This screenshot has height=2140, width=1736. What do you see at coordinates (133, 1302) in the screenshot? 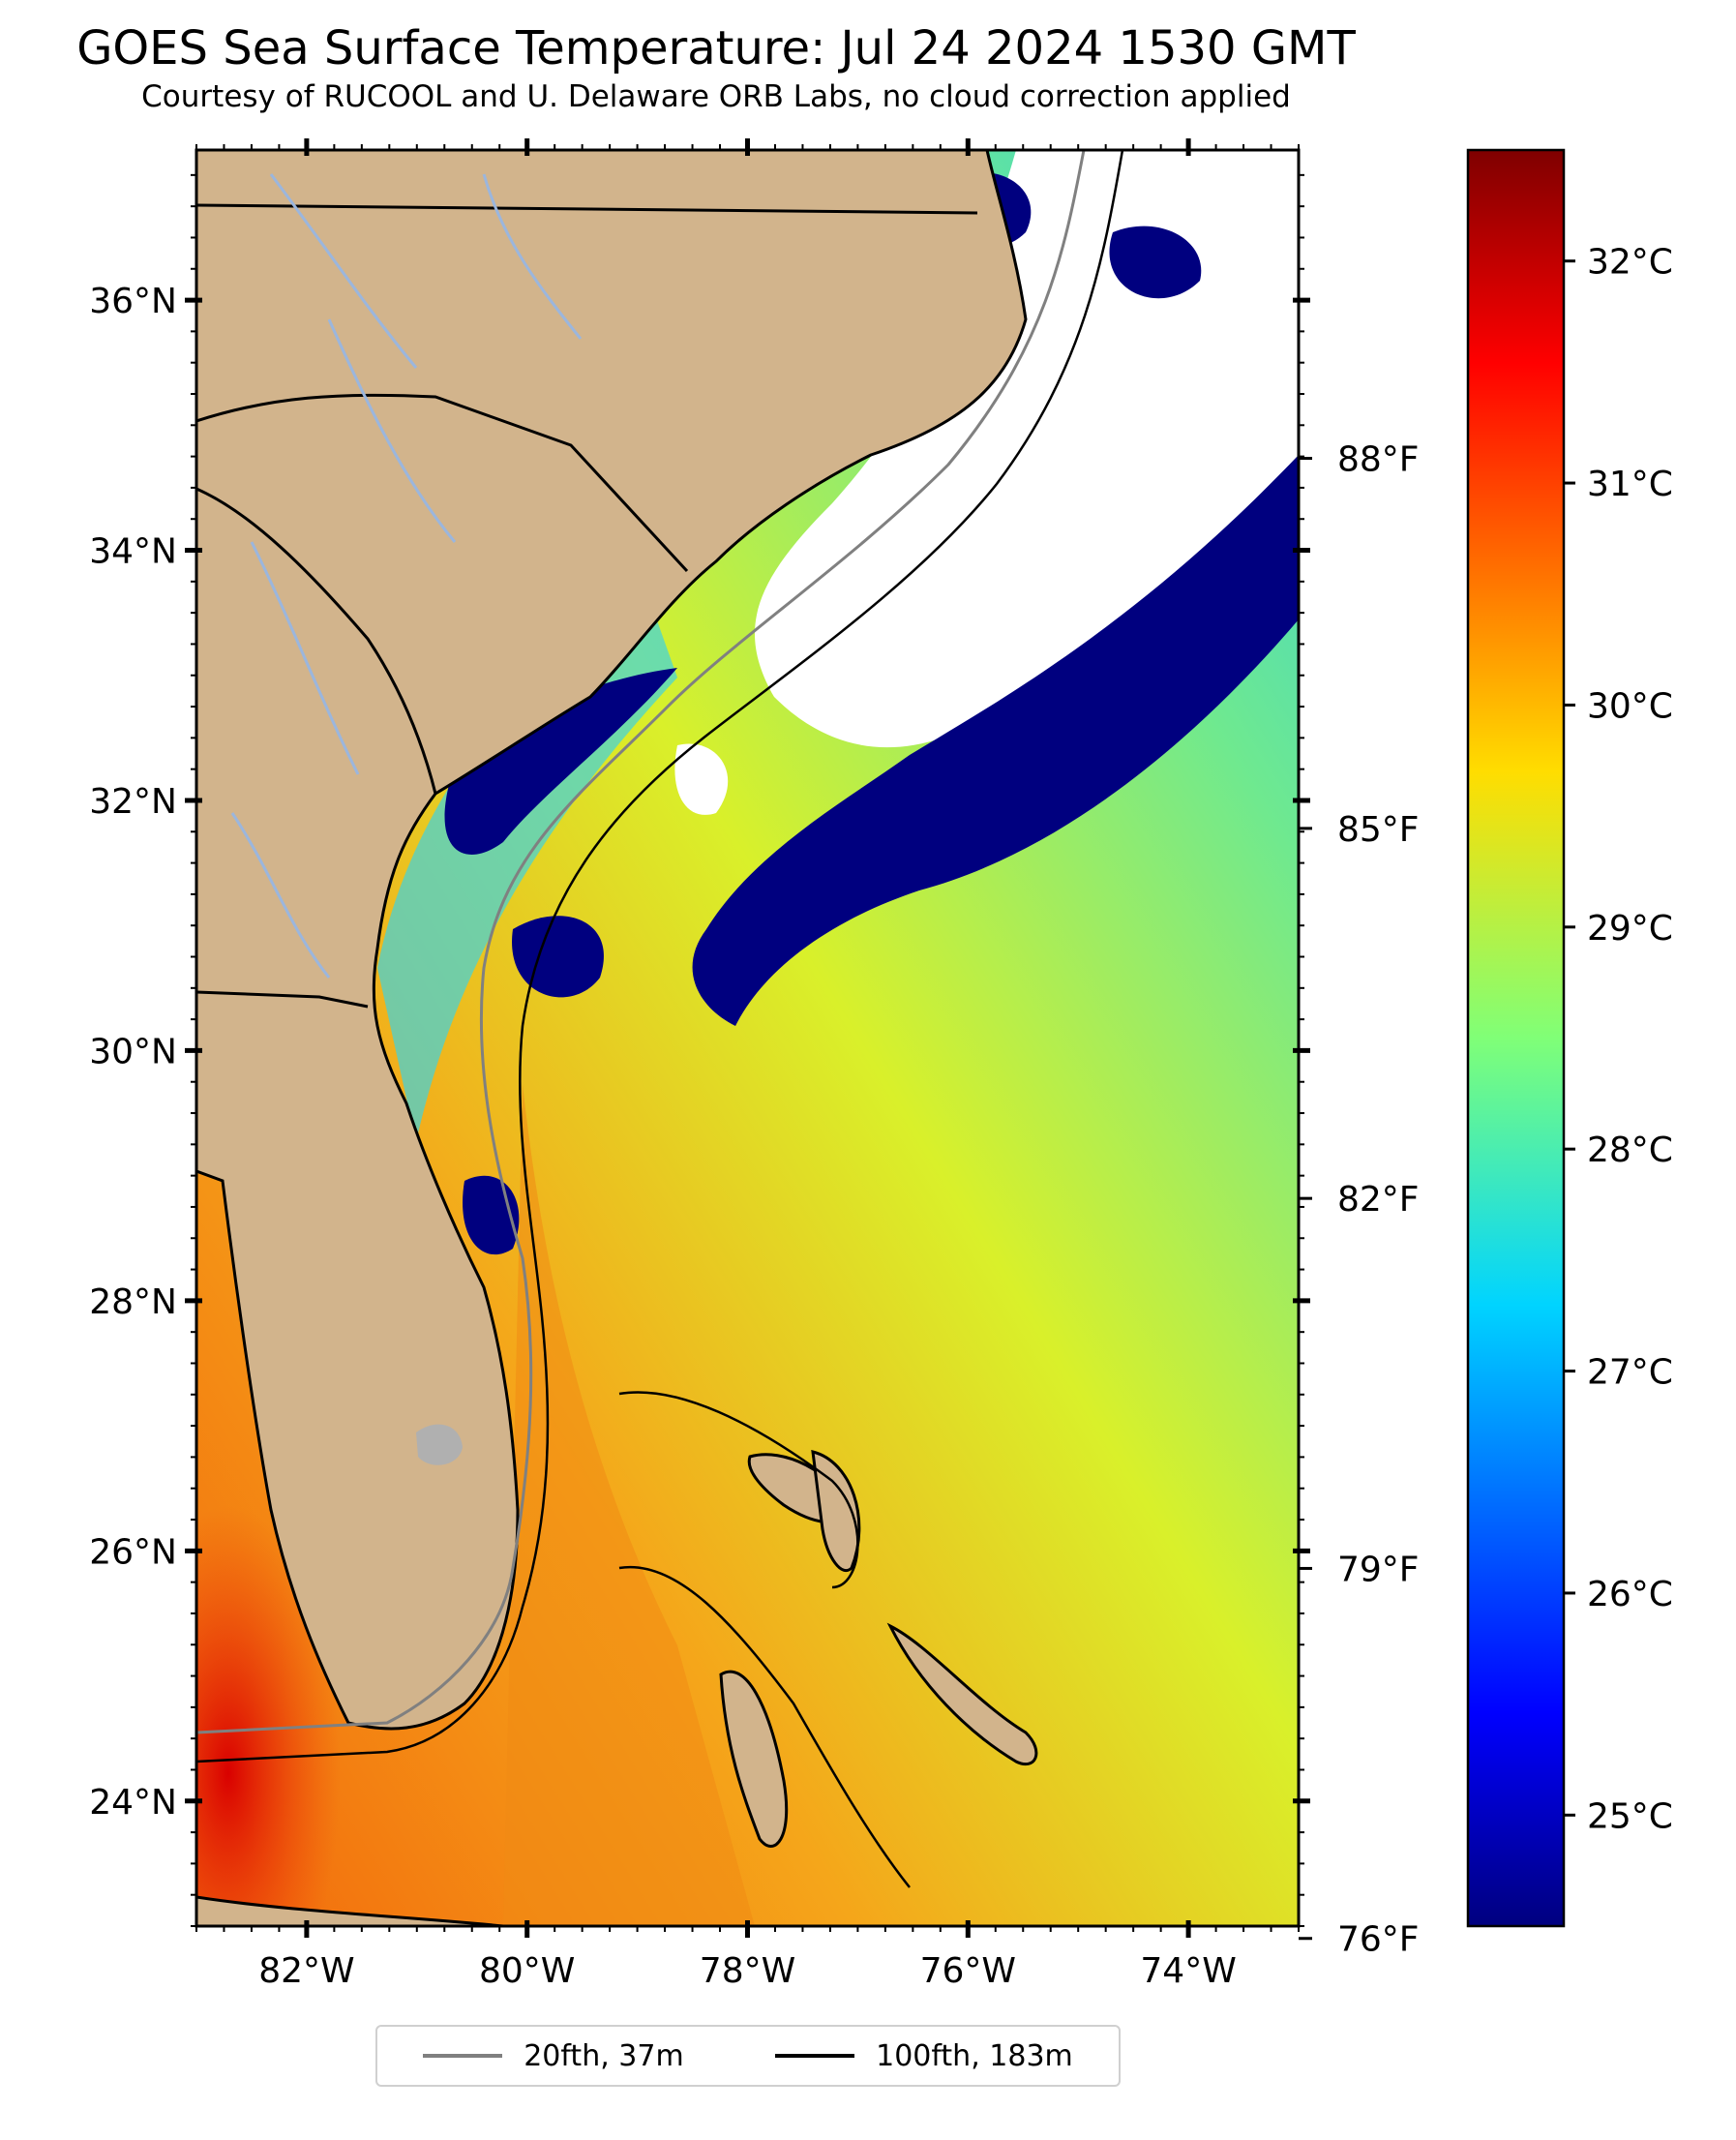
I see `lat-tick-label: 28°N` at bounding box center [133, 1302].